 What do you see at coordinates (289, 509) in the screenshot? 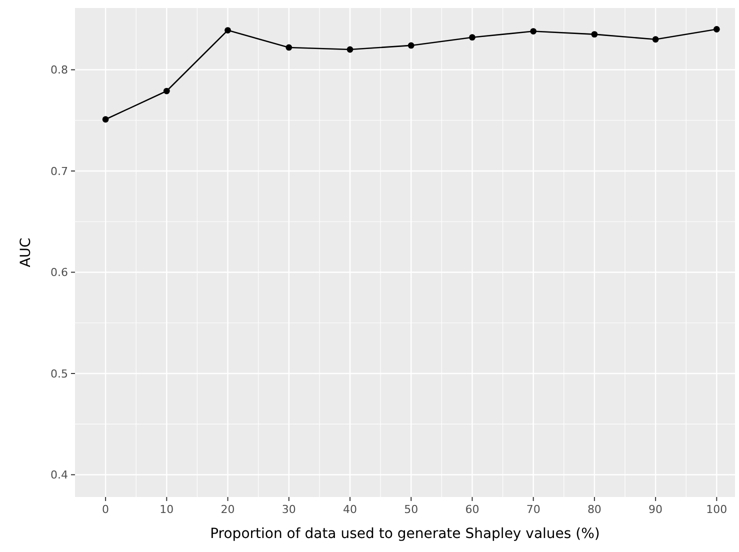
I see `x-tick-label: 30` at bounding box center [289, 509].